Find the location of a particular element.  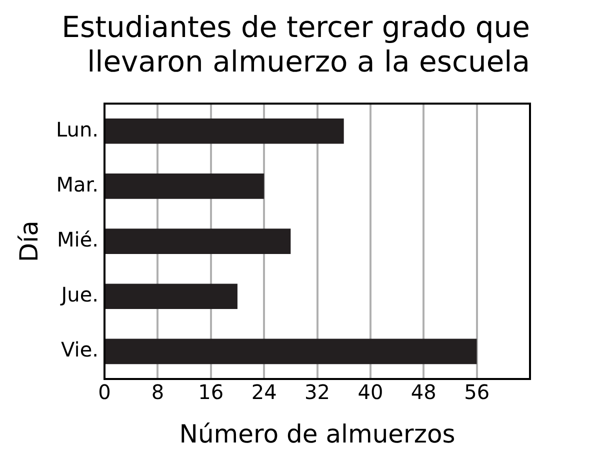

x-tick-label: 8 is located at coordinates (157, 392).